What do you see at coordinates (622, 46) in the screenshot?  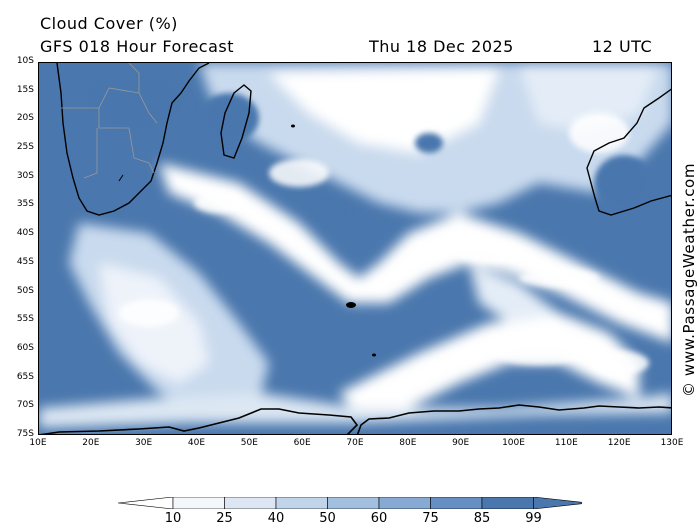 I see `forecast-time: 12 UTC` at bounding box center [622, 46].